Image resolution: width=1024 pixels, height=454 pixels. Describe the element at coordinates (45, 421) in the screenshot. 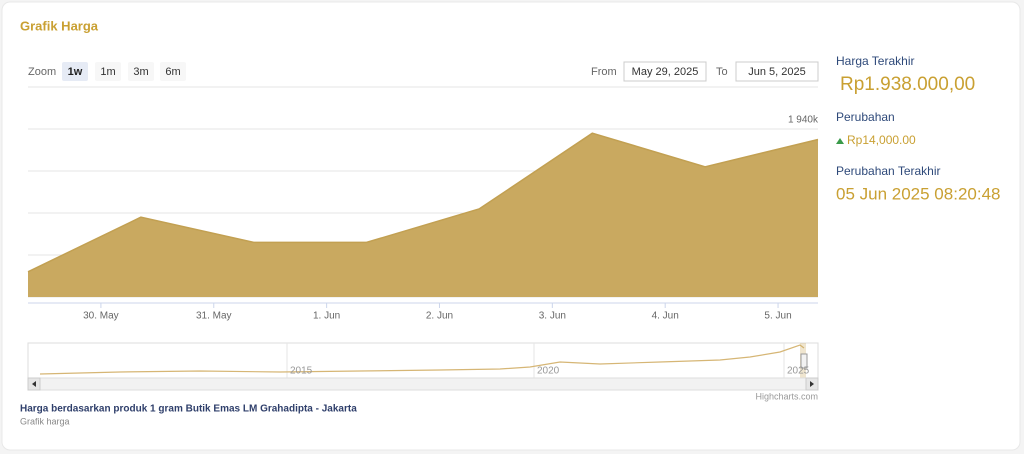

I see `subcaption: Grafik harga` at that location.